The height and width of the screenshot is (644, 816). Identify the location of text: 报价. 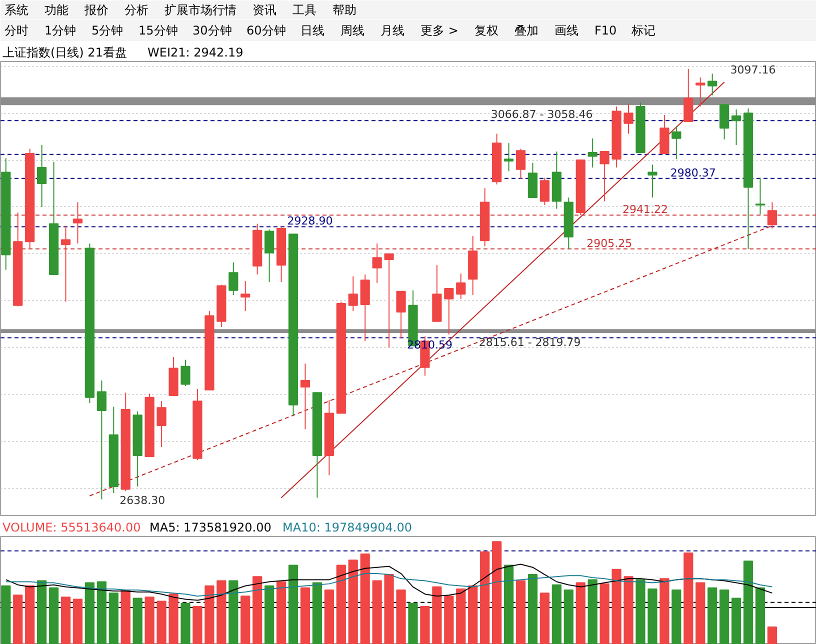
(96, 10).